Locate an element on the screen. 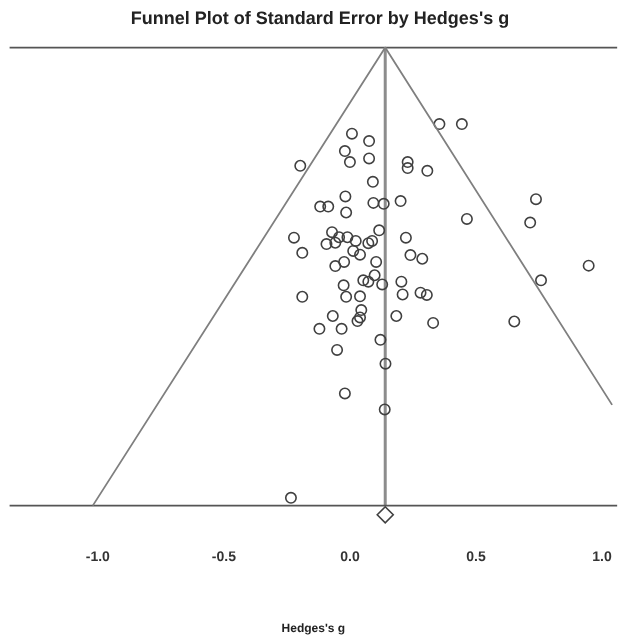  chart-title: Funnel Plot of Standard Error by Hedges's g is located at coordinates (320, 17).